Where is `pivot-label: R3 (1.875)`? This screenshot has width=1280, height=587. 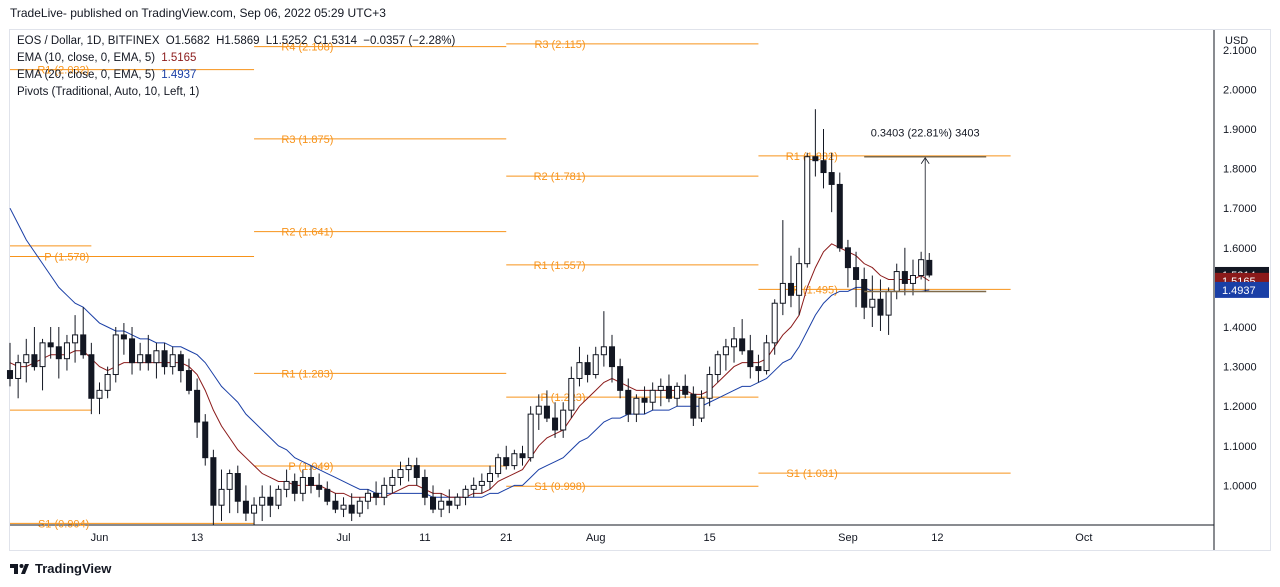
pivot-label: R3 (1.875) is located at coordinates (307, 140).